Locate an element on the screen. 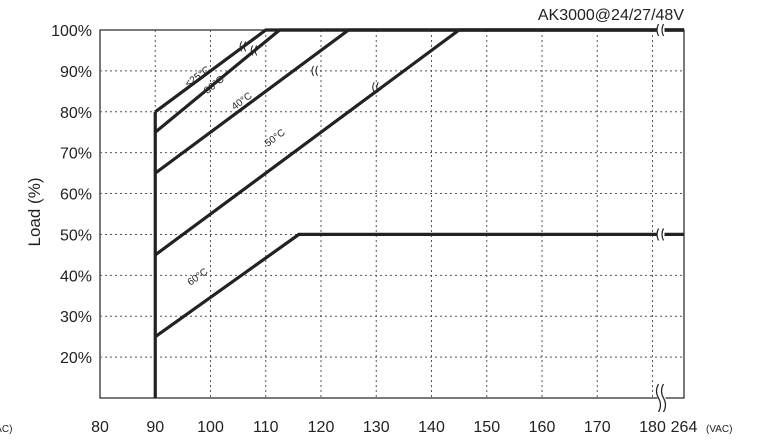  y-tick-label: 50% is located at coordinates (76, 235).